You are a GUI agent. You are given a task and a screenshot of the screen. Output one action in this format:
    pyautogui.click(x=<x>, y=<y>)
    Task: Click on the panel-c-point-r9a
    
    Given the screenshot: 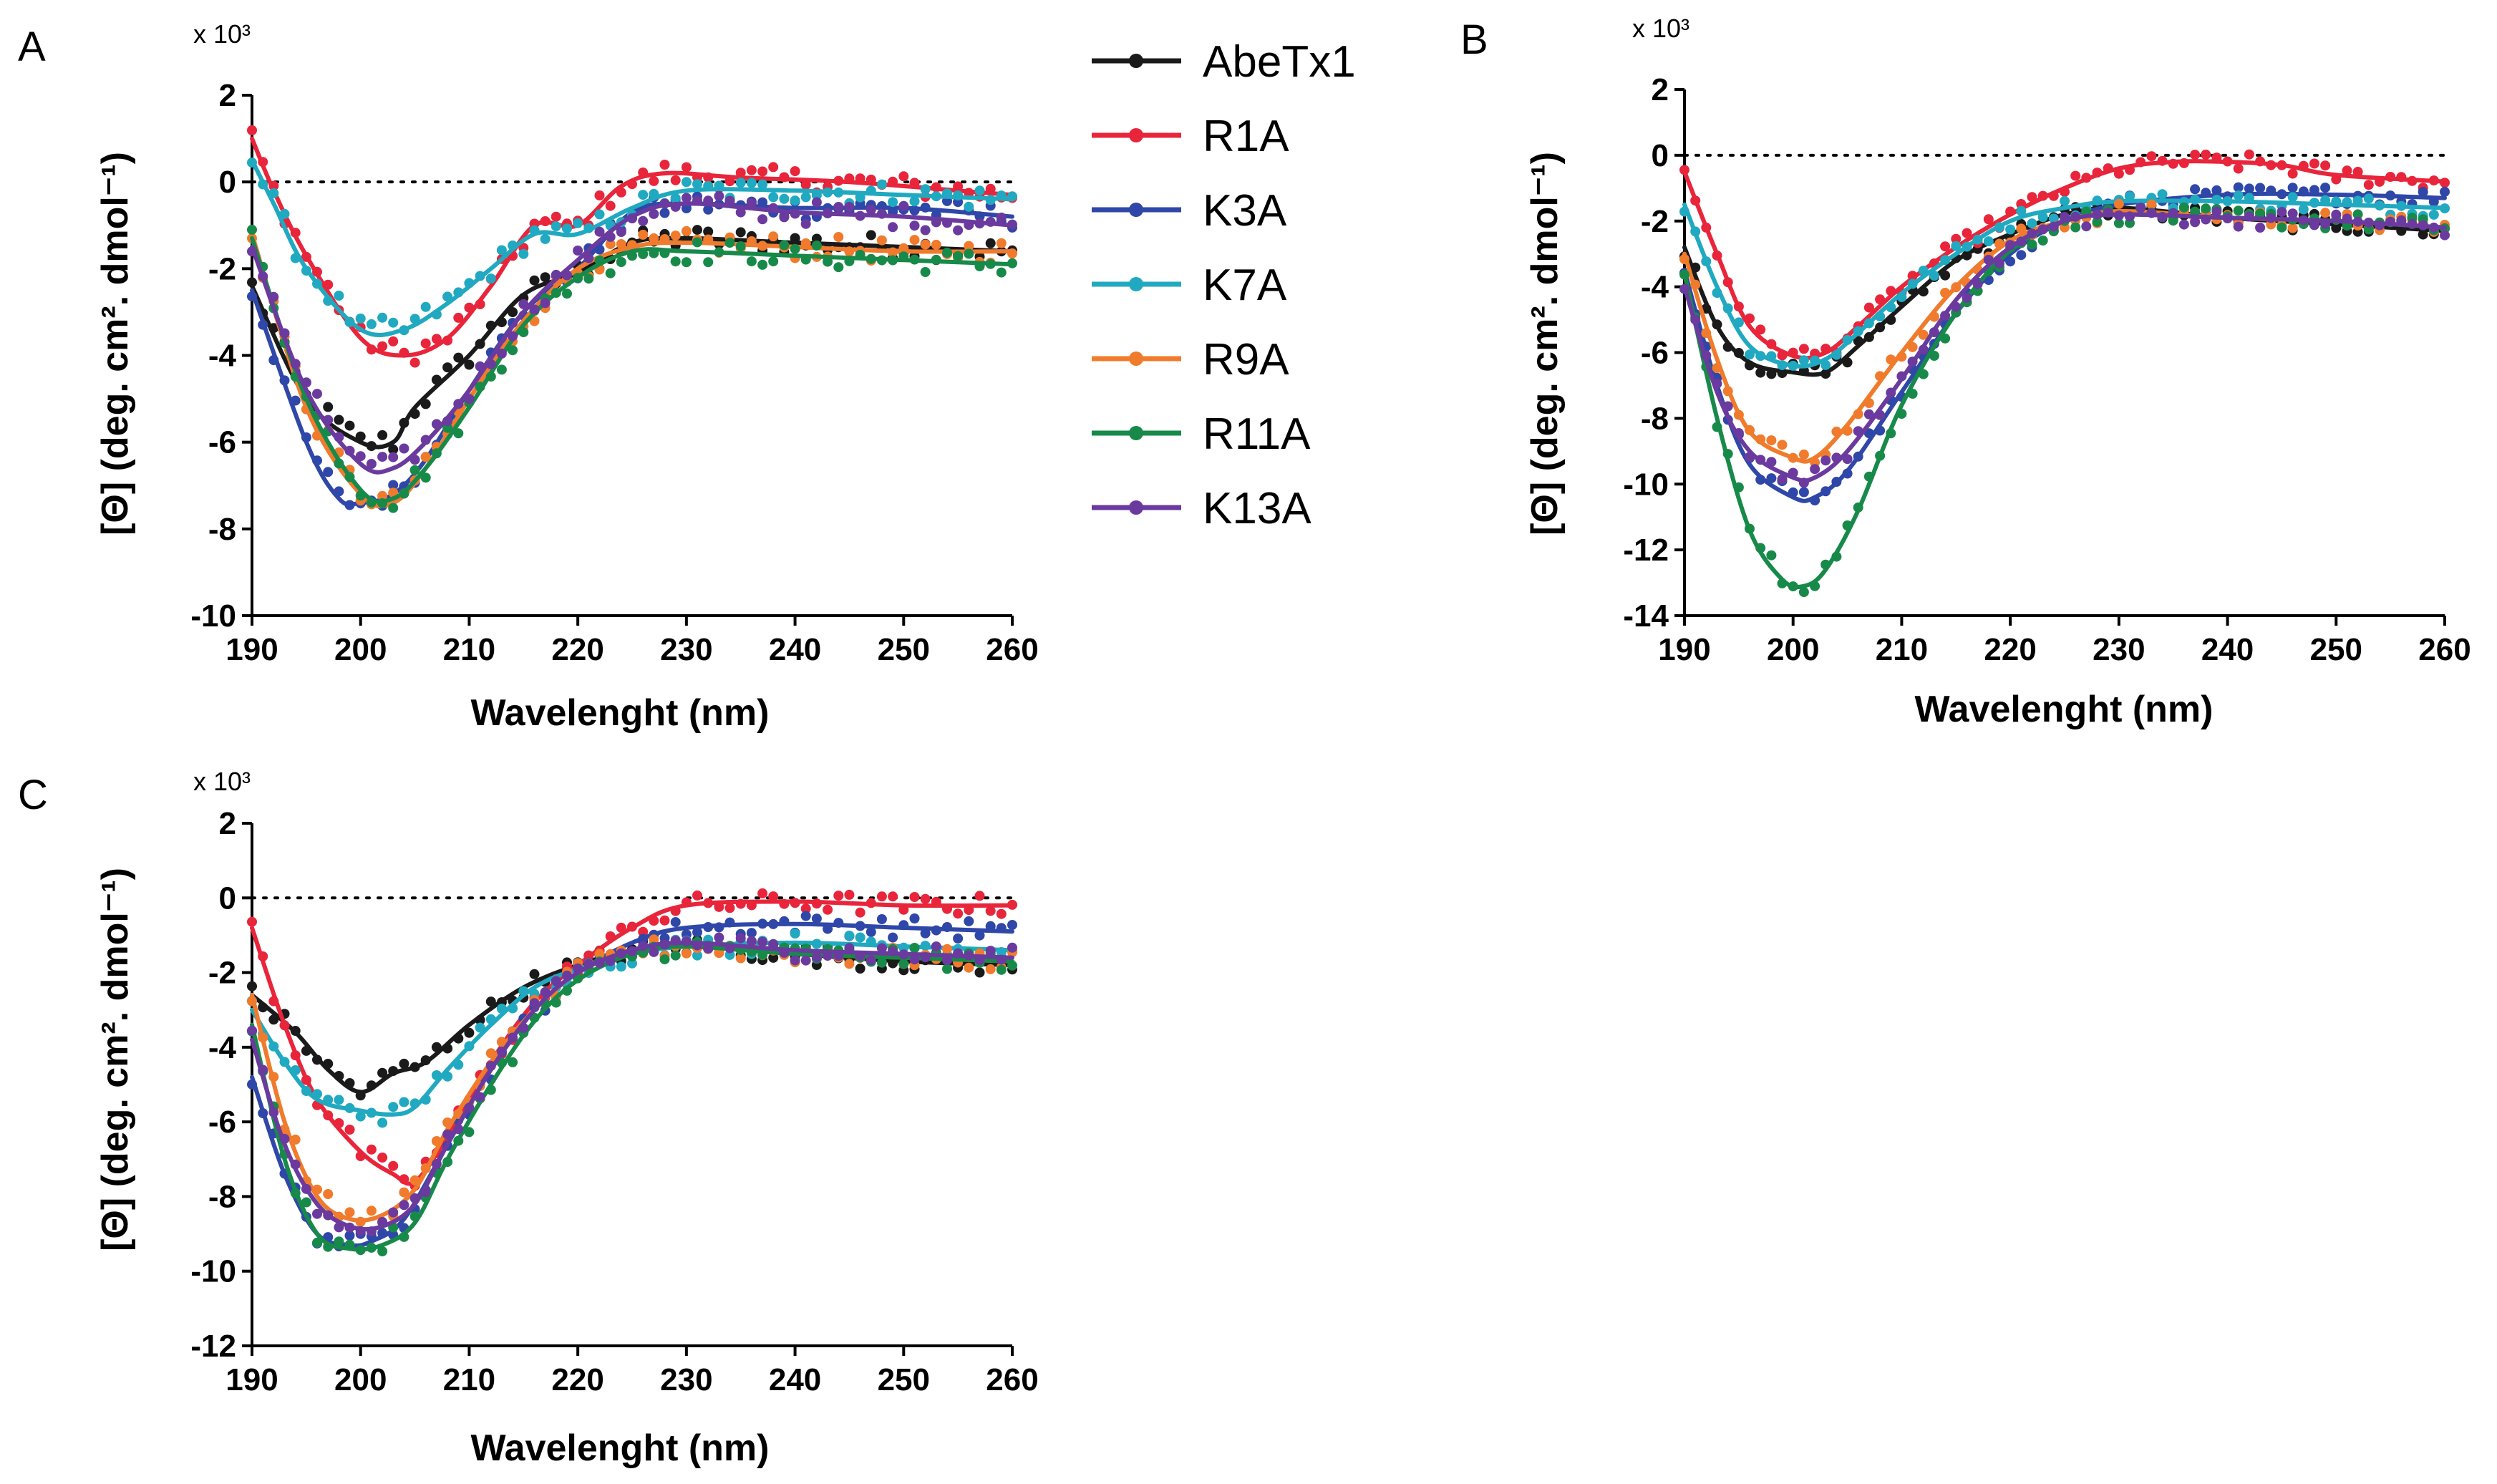 What is the action you would take?
    pyautogui.click(x=849, y=964)
    